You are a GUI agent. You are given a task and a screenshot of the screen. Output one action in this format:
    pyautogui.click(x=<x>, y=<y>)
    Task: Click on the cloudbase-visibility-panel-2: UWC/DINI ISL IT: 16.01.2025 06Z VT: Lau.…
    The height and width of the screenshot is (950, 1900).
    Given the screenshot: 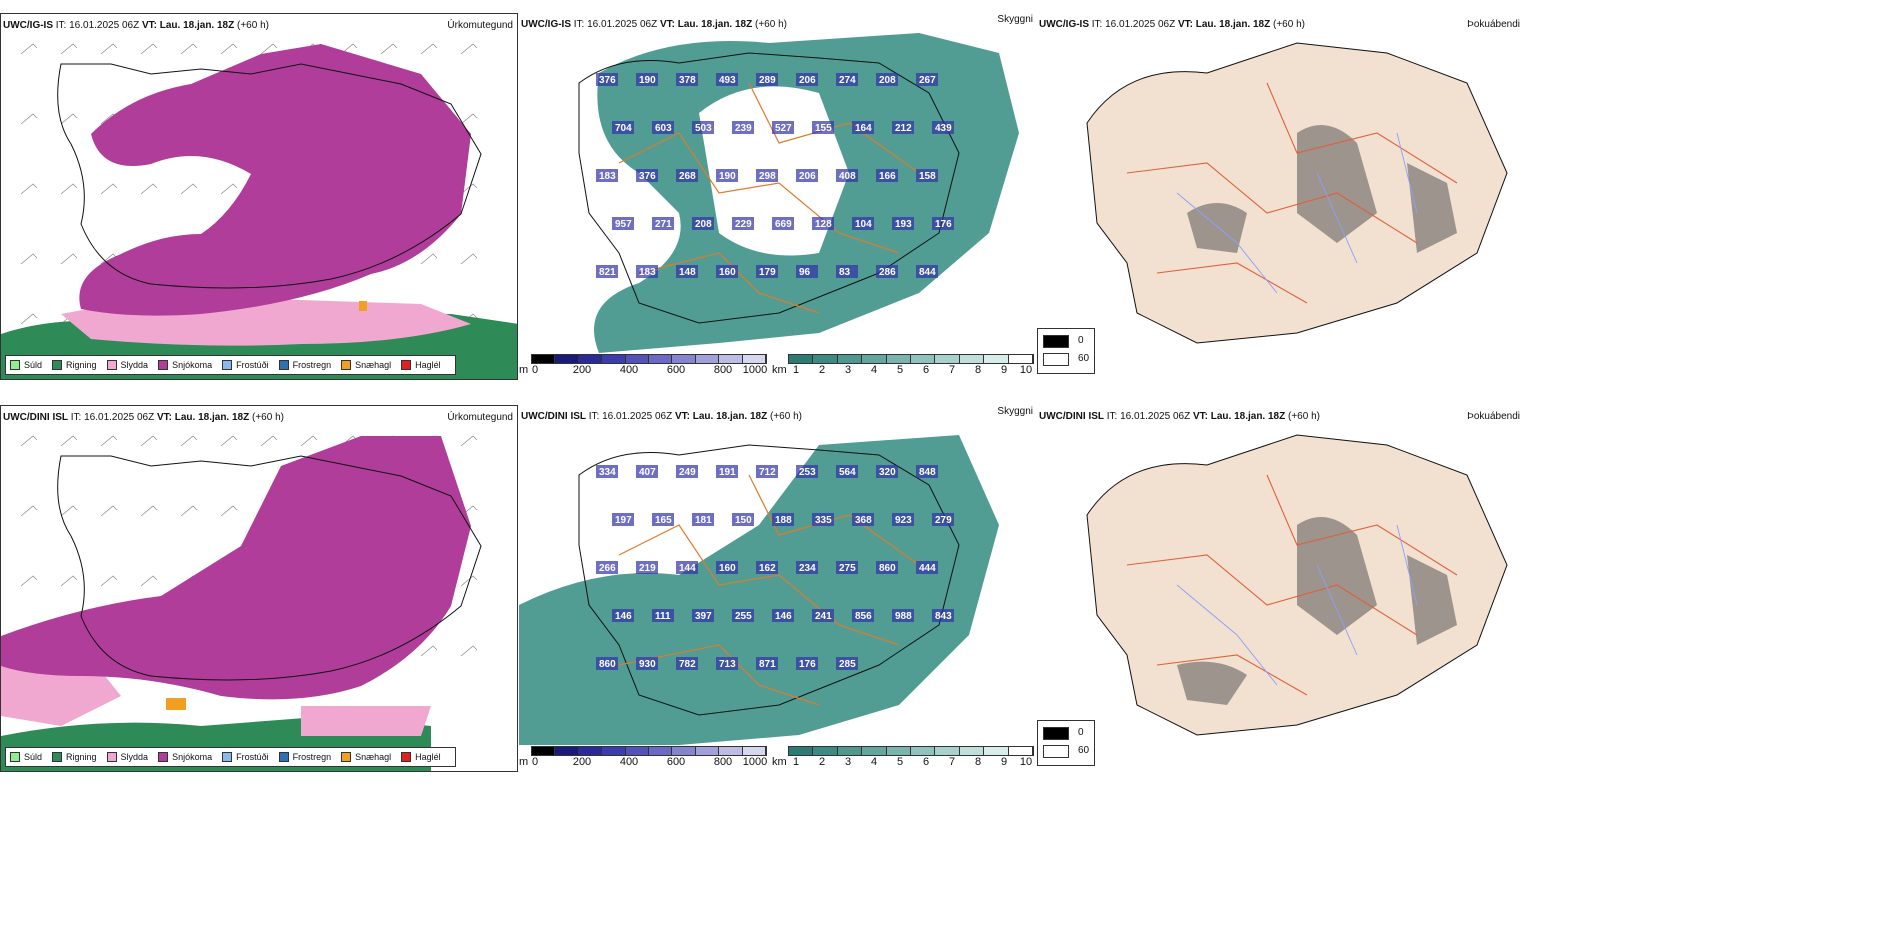 What is the action you would take?
    pyautogui.click(x=777, y=588)
    